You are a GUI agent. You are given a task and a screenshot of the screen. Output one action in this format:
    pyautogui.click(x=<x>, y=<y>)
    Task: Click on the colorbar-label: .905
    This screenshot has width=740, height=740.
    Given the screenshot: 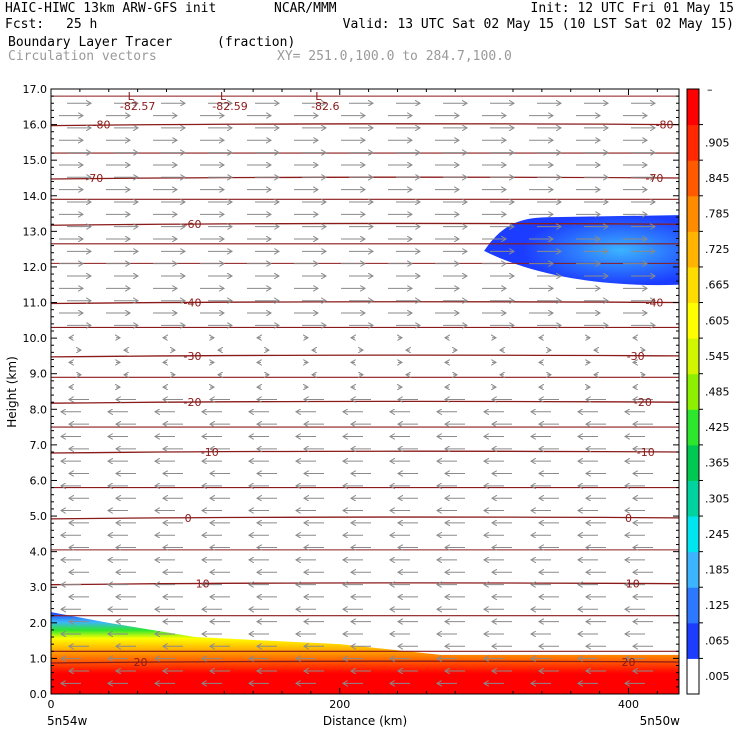 What is the action you would take?
    pyautogui.click(x=717, y=142)
    